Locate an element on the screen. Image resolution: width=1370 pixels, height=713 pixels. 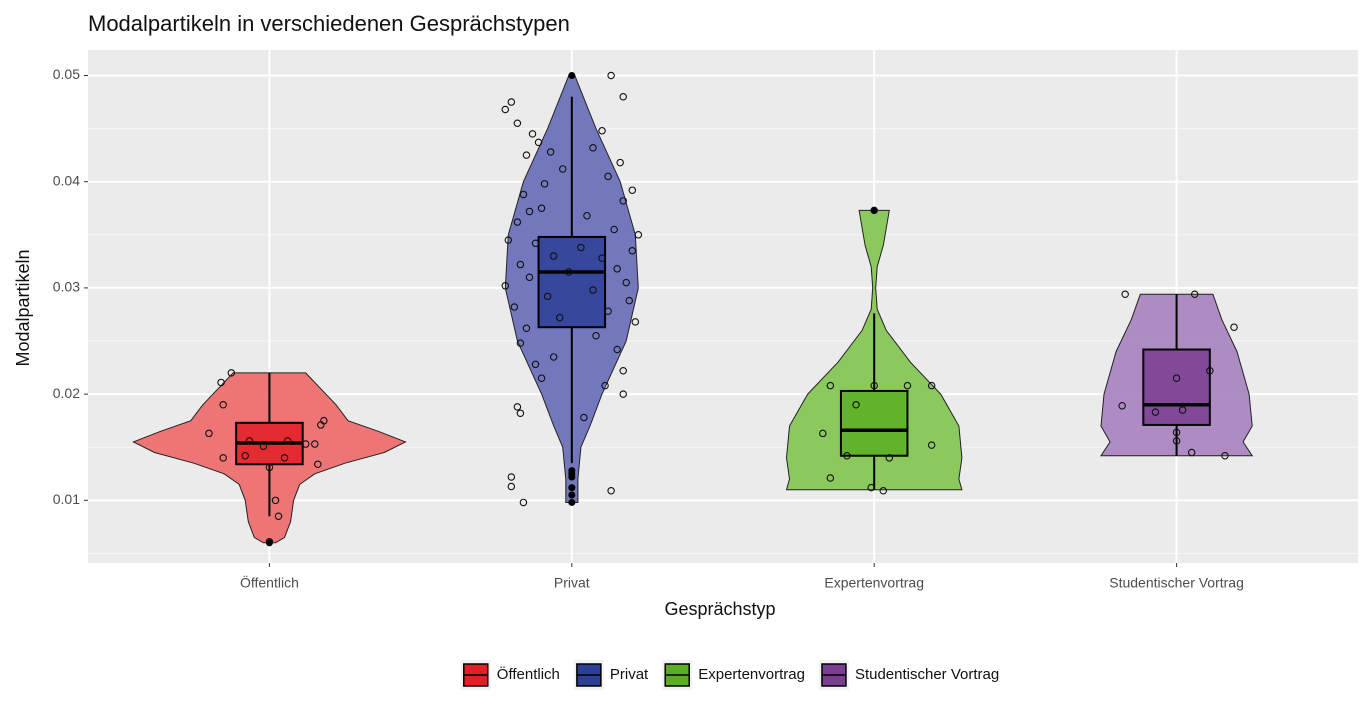
x-axis-label: Gesprächstyp is located at coordinates (719, 609).